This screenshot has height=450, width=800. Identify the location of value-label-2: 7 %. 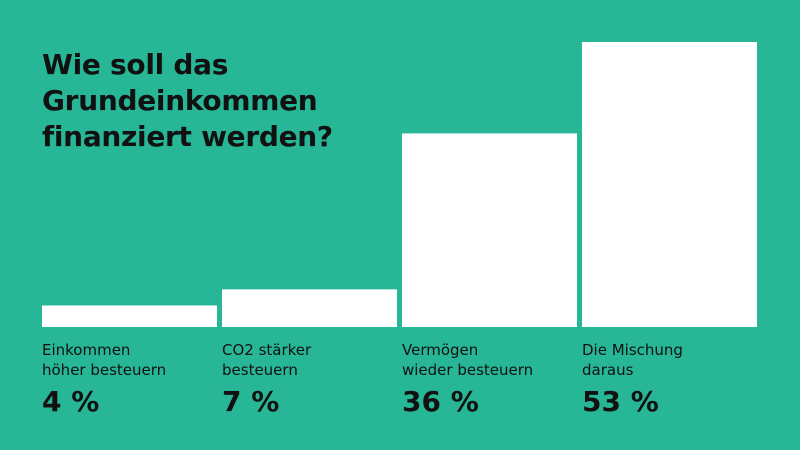
(251, 401).